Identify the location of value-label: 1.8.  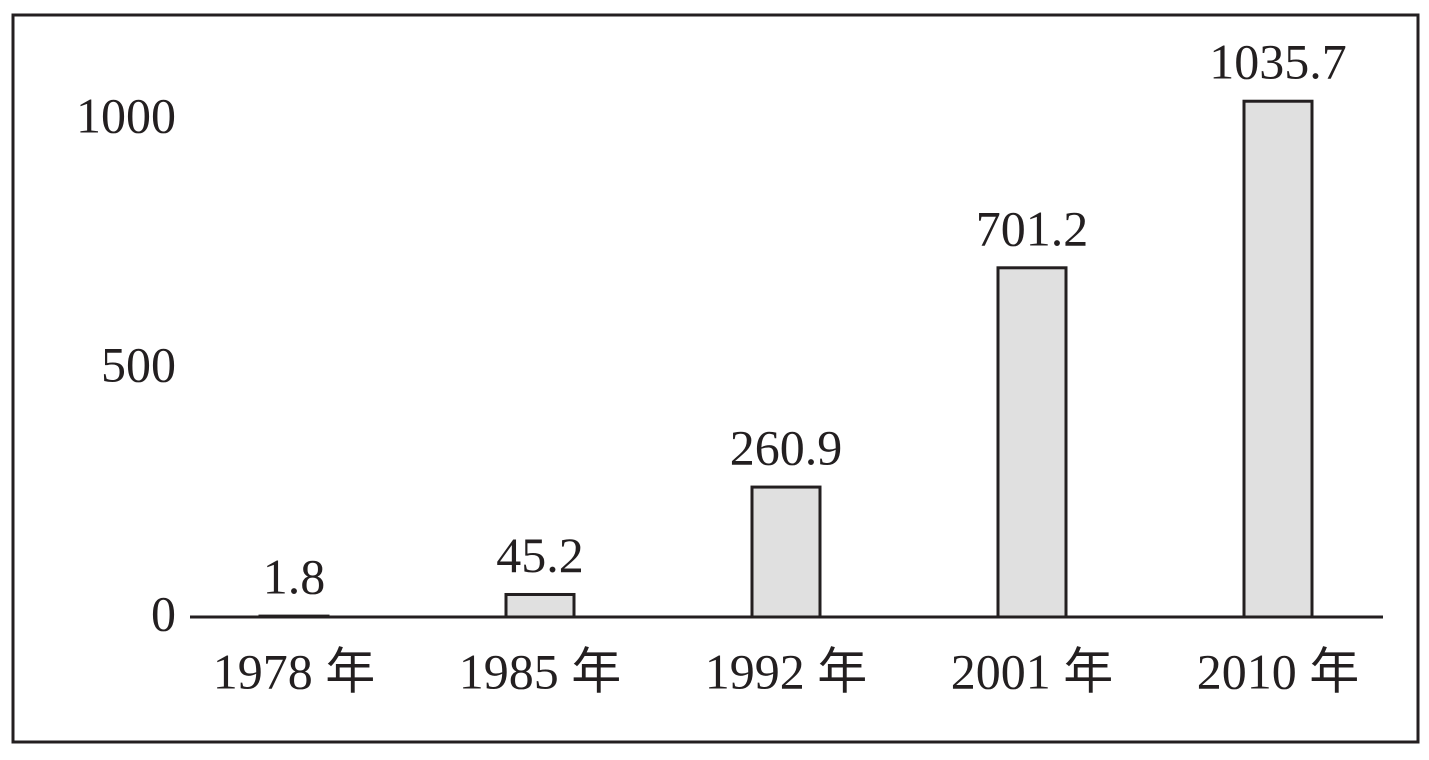
(294, 577).